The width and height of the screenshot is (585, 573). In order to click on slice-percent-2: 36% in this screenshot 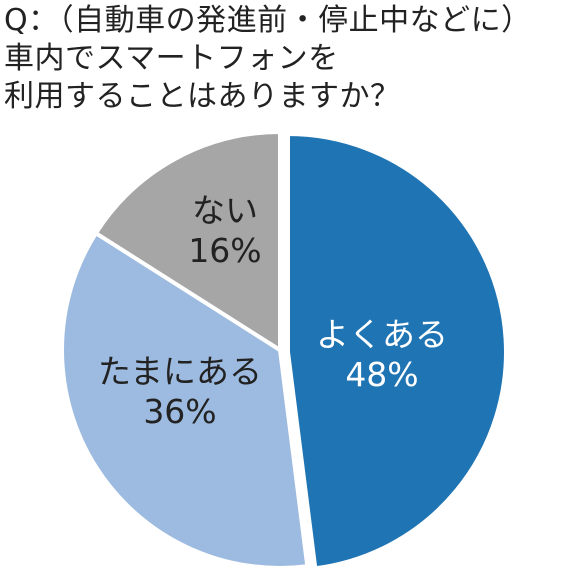, I will do `click(179, 411)`.